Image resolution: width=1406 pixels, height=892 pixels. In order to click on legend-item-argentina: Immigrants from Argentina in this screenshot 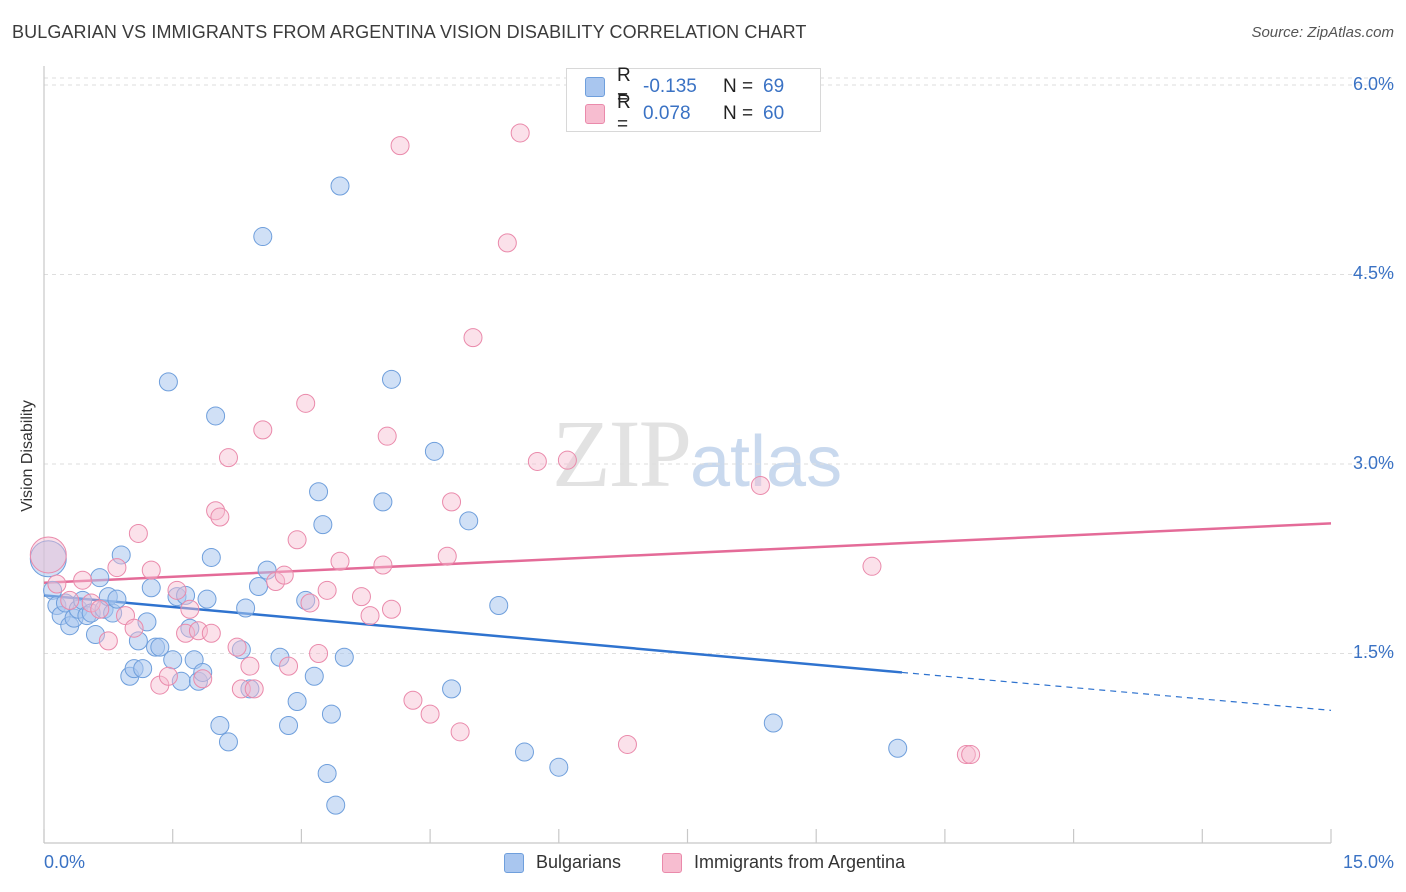, I will do `click(783, 862)`.